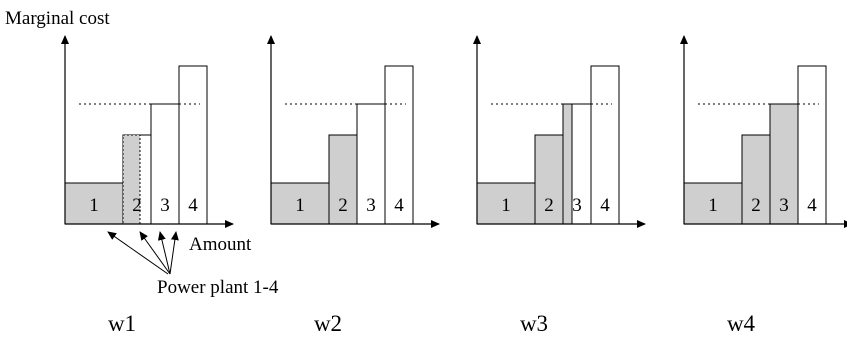 The height and width of the screenshot is (338, 847). Describe the element at coordinates (122, 323) in the screenshot. I see `panel-caption: w1` at that location.